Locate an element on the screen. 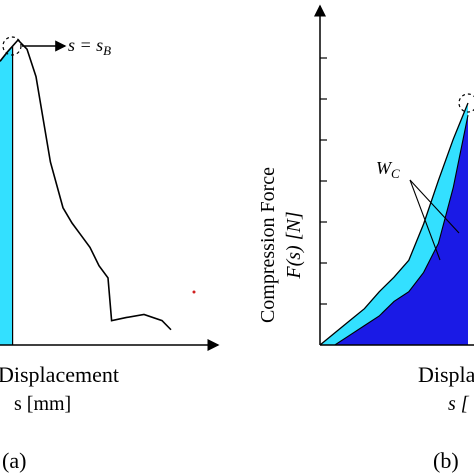  annotation-label-b: WC is located at coordinates (388, 169).